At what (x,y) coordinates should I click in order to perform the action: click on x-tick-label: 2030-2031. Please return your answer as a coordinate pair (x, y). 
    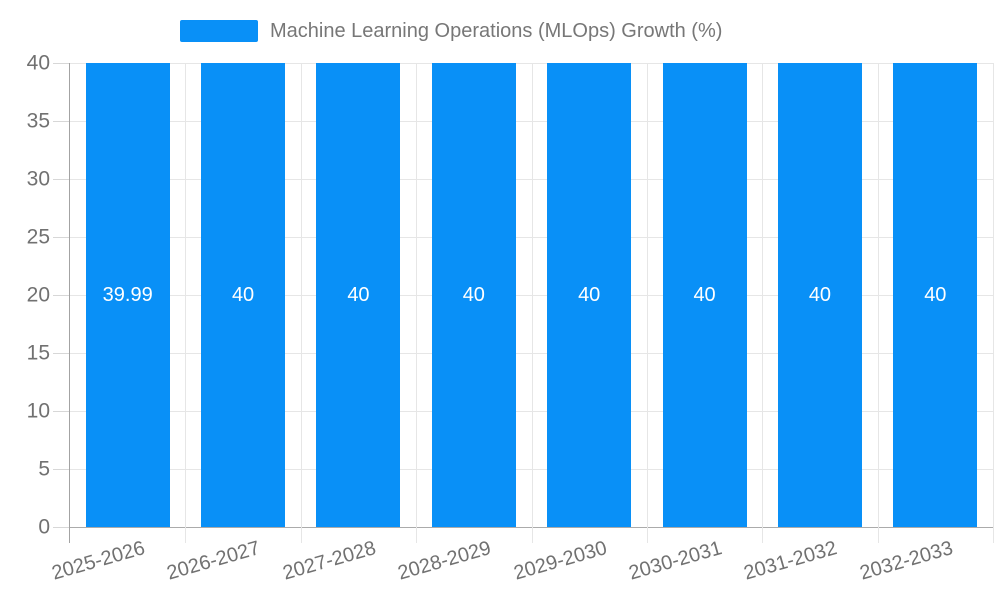
    Looking at the image, I should click on (675, 561).